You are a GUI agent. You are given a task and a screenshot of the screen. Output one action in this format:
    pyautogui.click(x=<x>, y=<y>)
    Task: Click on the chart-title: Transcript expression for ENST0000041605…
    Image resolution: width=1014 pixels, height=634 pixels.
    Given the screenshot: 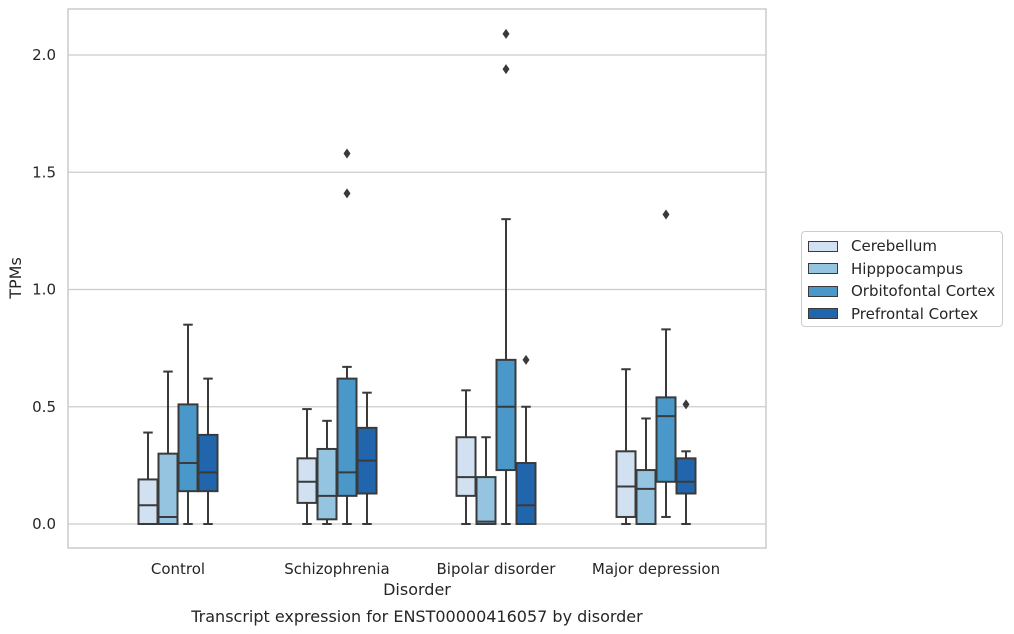 What is the action you would take?
    pyautogui.click(x=416, y=616)
    